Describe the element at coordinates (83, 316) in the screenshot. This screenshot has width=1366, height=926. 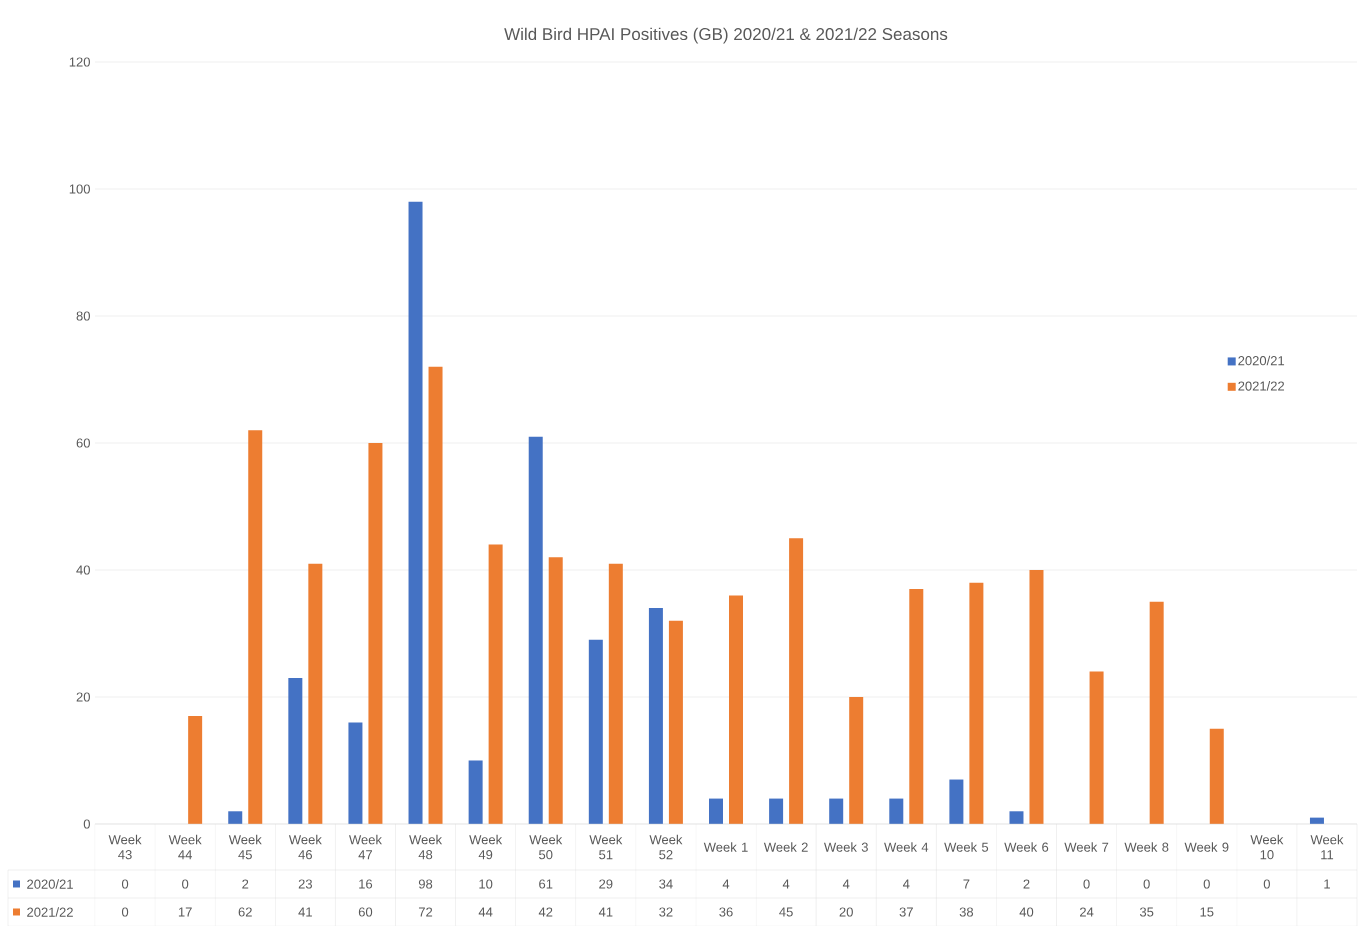
I see `y-tick-label: 80` at that location.